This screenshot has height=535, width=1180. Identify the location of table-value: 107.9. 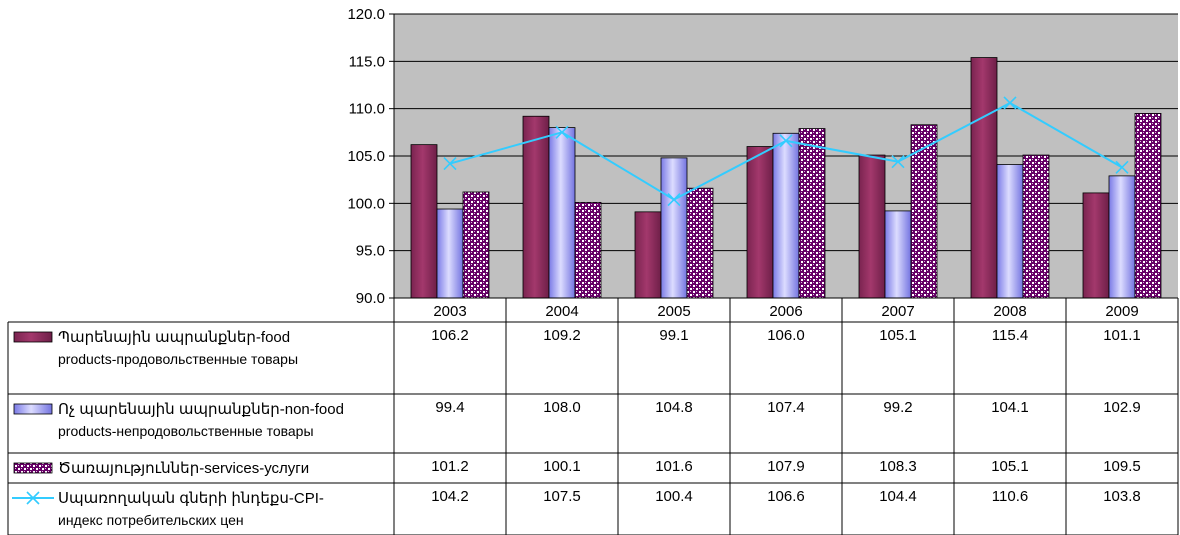
(786, 466).